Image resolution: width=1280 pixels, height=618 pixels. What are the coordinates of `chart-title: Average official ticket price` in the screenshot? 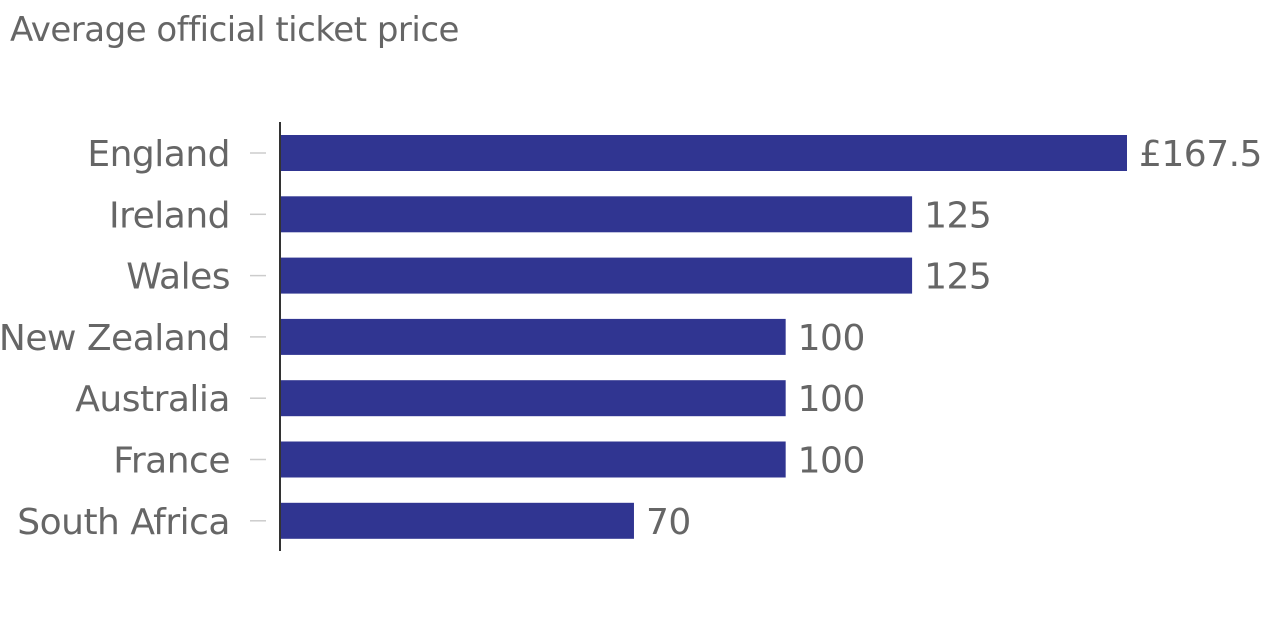 It's located at (234, 30).